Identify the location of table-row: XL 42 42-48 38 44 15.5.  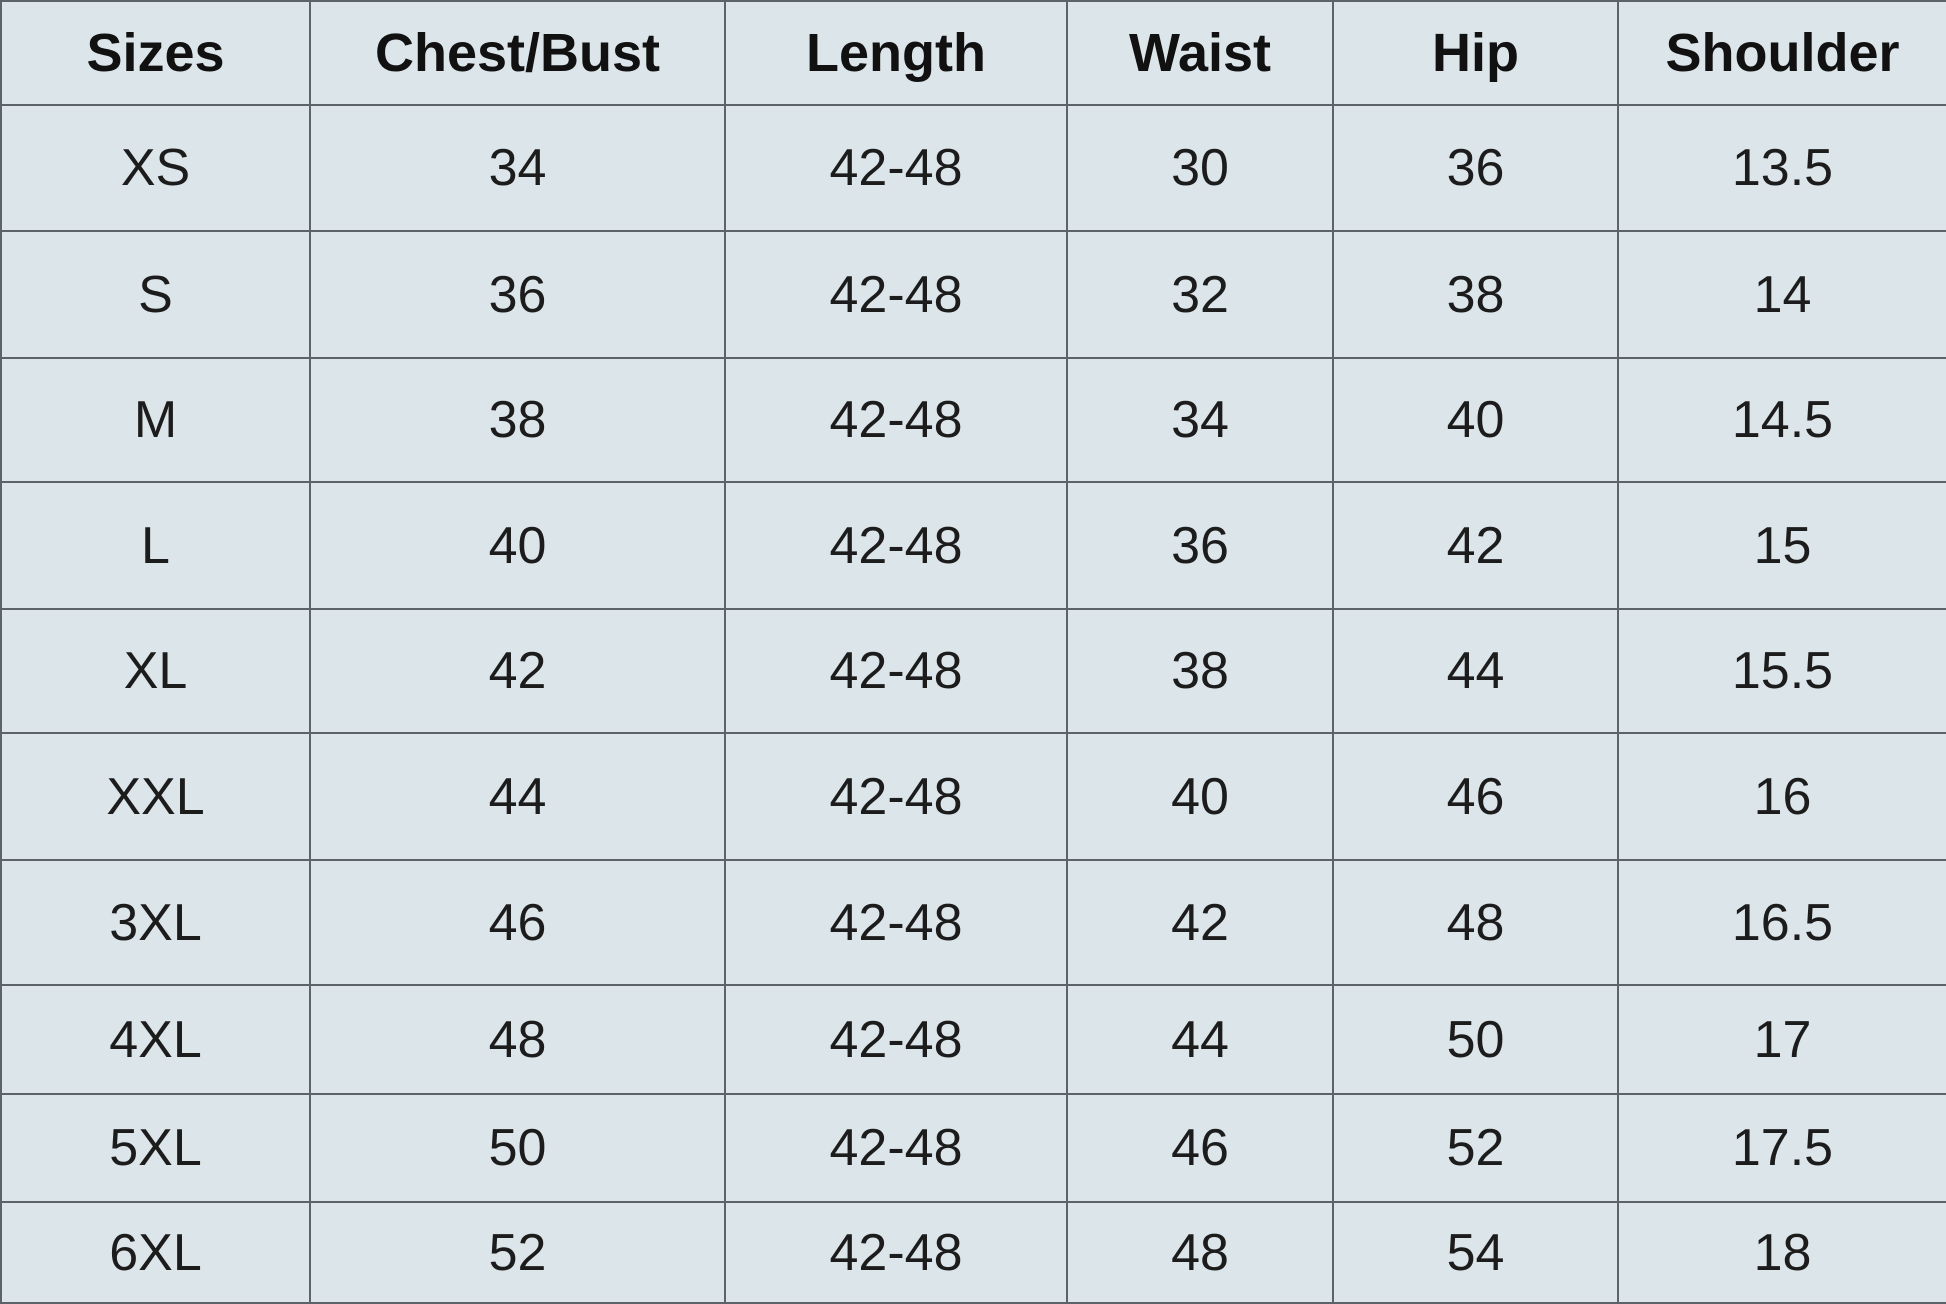
(973, 671).